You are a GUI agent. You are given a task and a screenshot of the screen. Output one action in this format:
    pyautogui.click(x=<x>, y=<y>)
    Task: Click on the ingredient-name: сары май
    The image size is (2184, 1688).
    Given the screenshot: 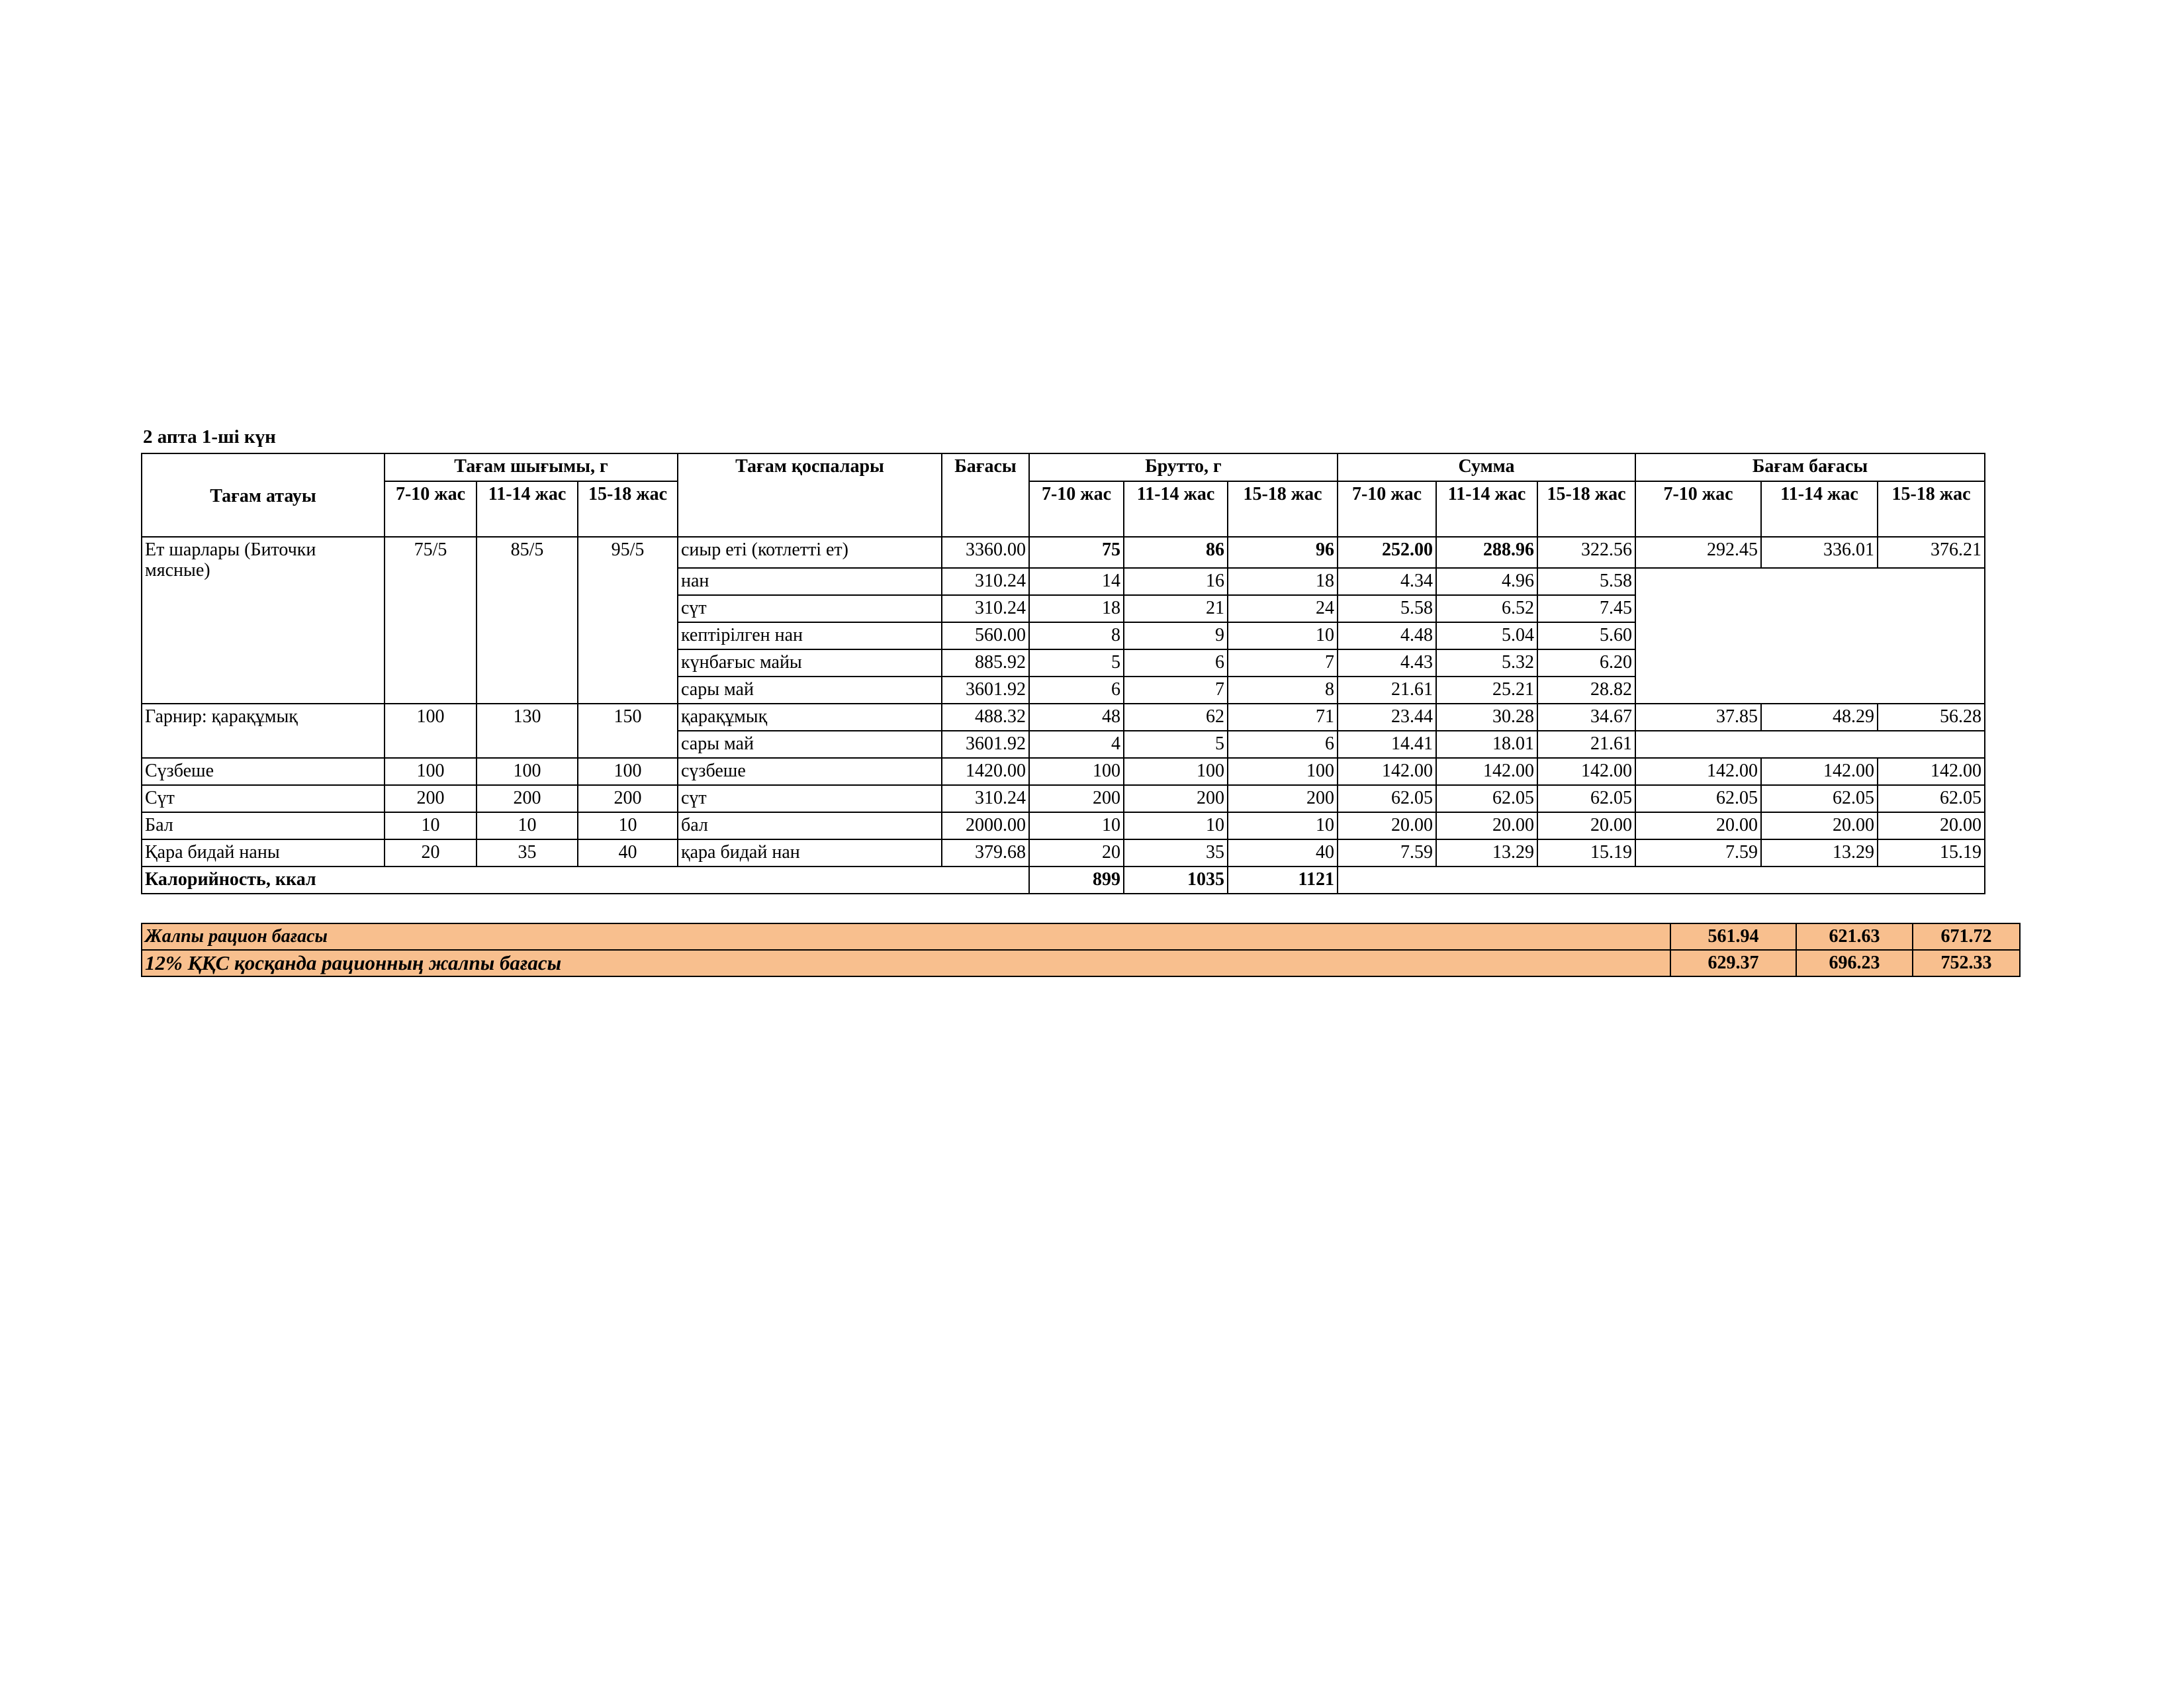 What is the action you would take?
    pyautogui.click(x=809, y=744)
    